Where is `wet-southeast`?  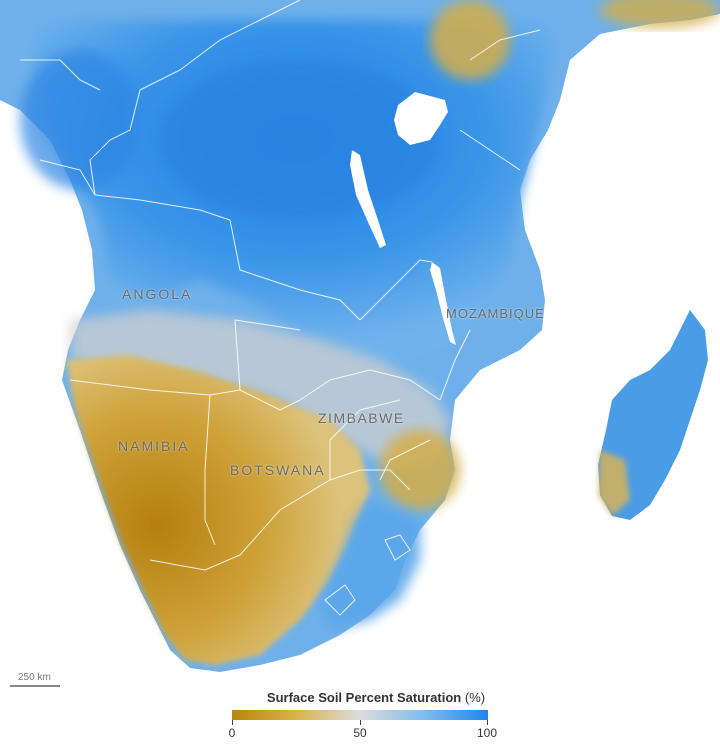 wet-southeast is located at coordinates (370, 565).